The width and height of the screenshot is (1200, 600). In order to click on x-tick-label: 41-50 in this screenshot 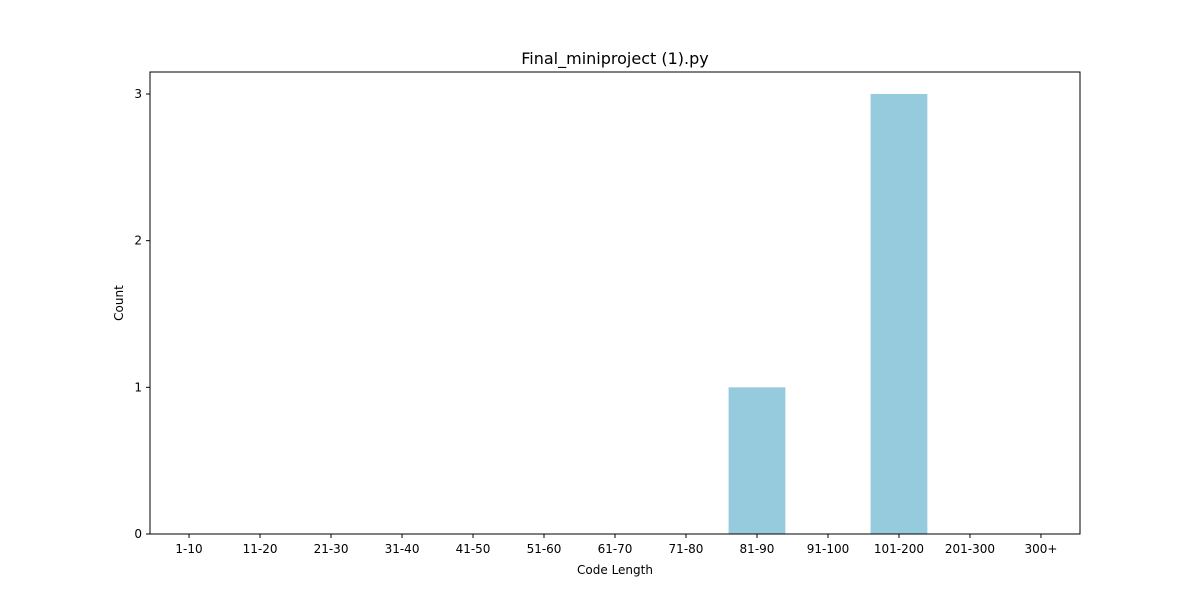, I will do `click(473, 549)`.